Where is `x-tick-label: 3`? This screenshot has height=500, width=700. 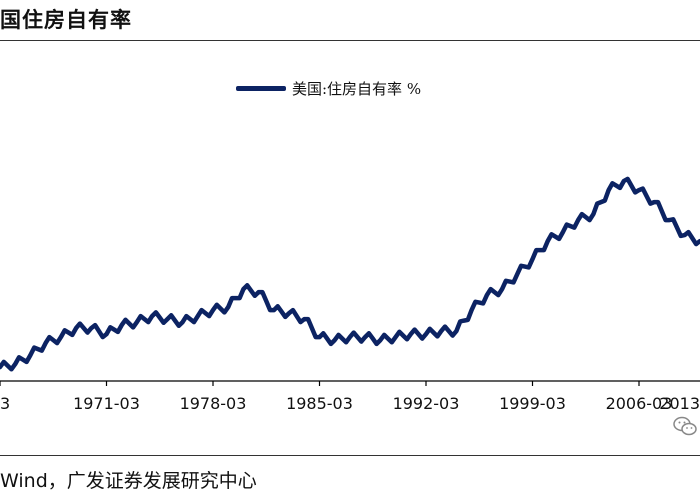 x-tick-label: 3 is located at coordinates (5, 403).